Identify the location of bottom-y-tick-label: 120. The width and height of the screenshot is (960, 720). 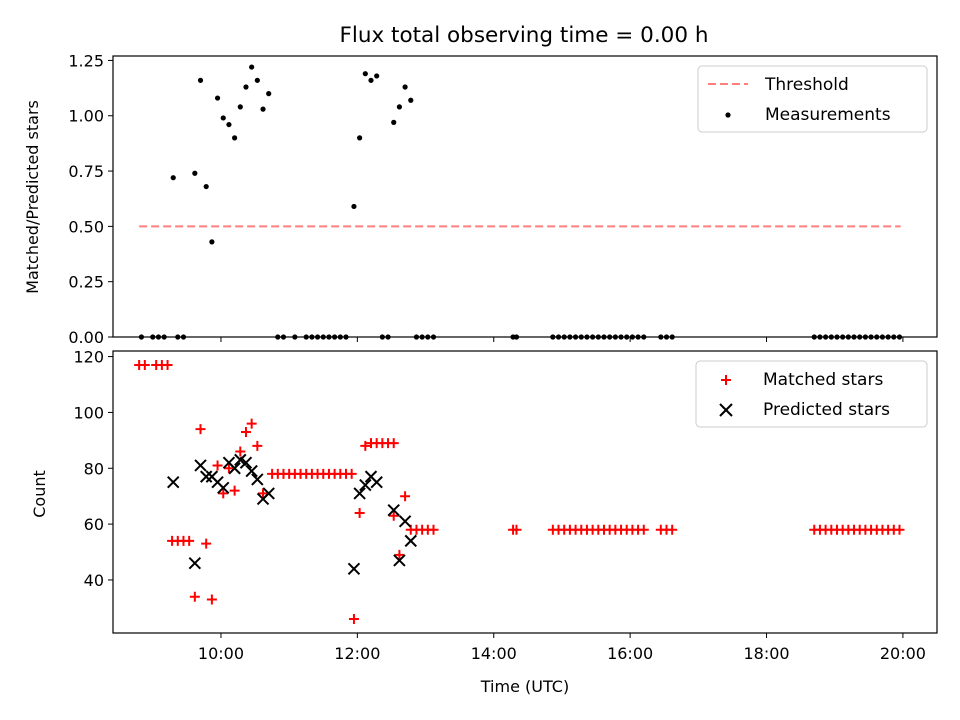
(88, 357).